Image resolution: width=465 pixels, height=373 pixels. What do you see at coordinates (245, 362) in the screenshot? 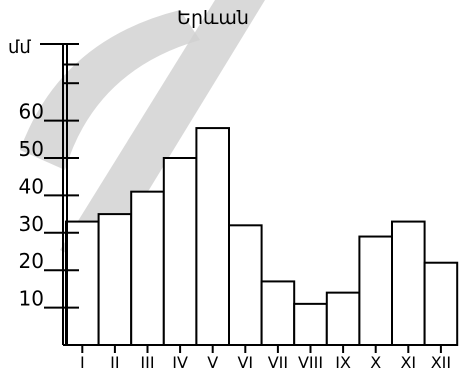
I see `x-tick-label-vi: VI` at bounding box center [245, 362].